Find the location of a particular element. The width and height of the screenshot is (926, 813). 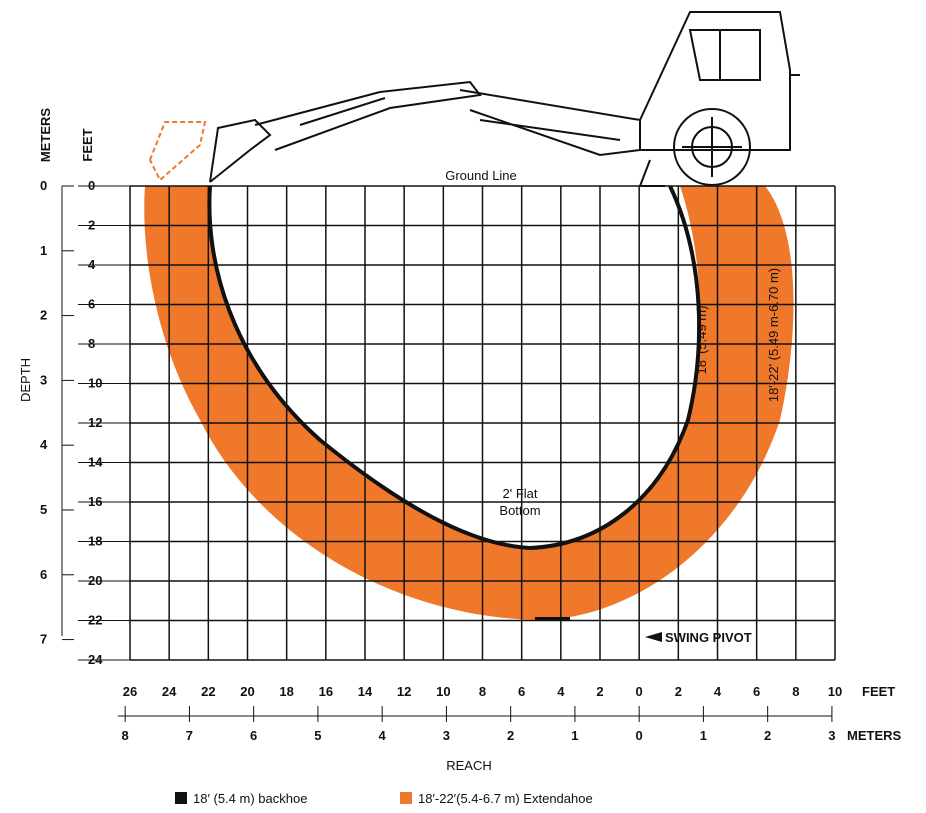

reach-feet-scale: 26 24 22 20 18 16 14 12 10 8 6 4 2 0 2 4 6 8 10 is located at coordinates (482, 691).